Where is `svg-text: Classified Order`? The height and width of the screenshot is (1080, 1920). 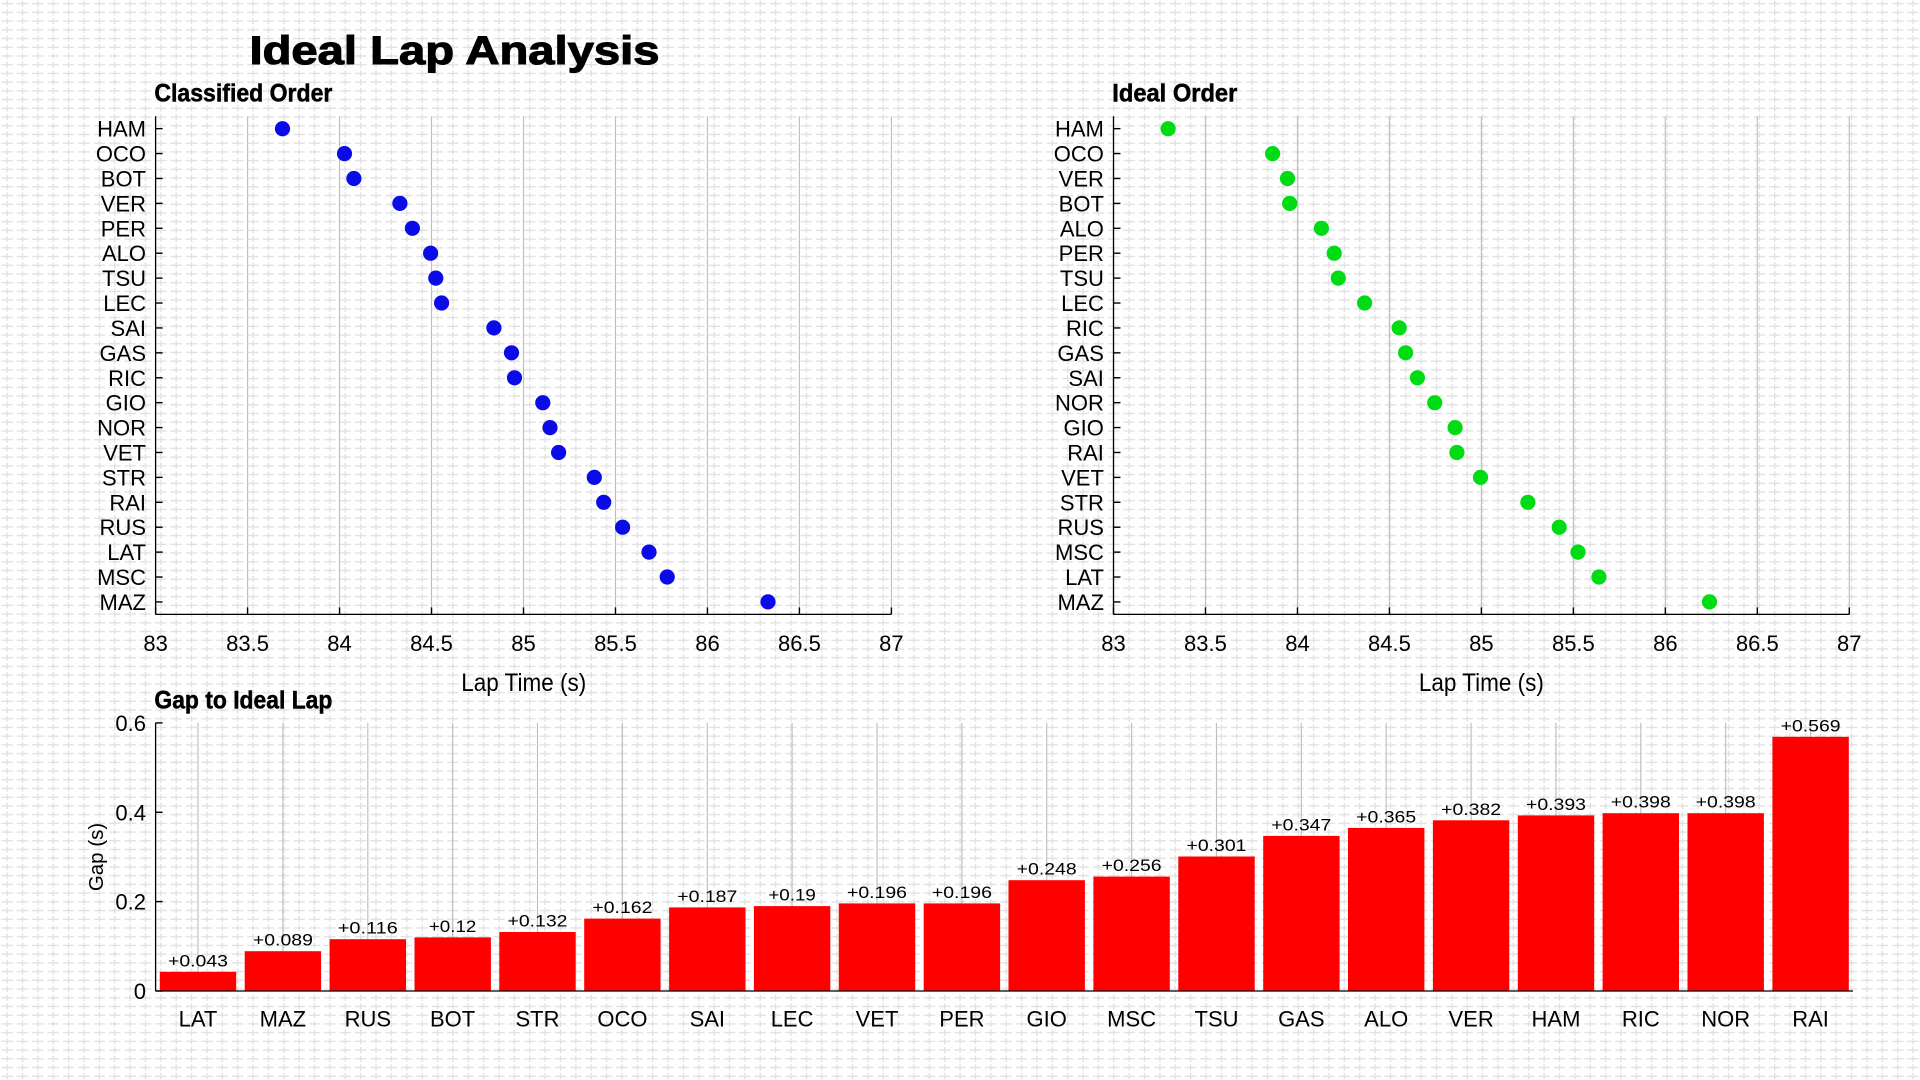
svg-text: Classified Order is located at coordinates (243, 93).